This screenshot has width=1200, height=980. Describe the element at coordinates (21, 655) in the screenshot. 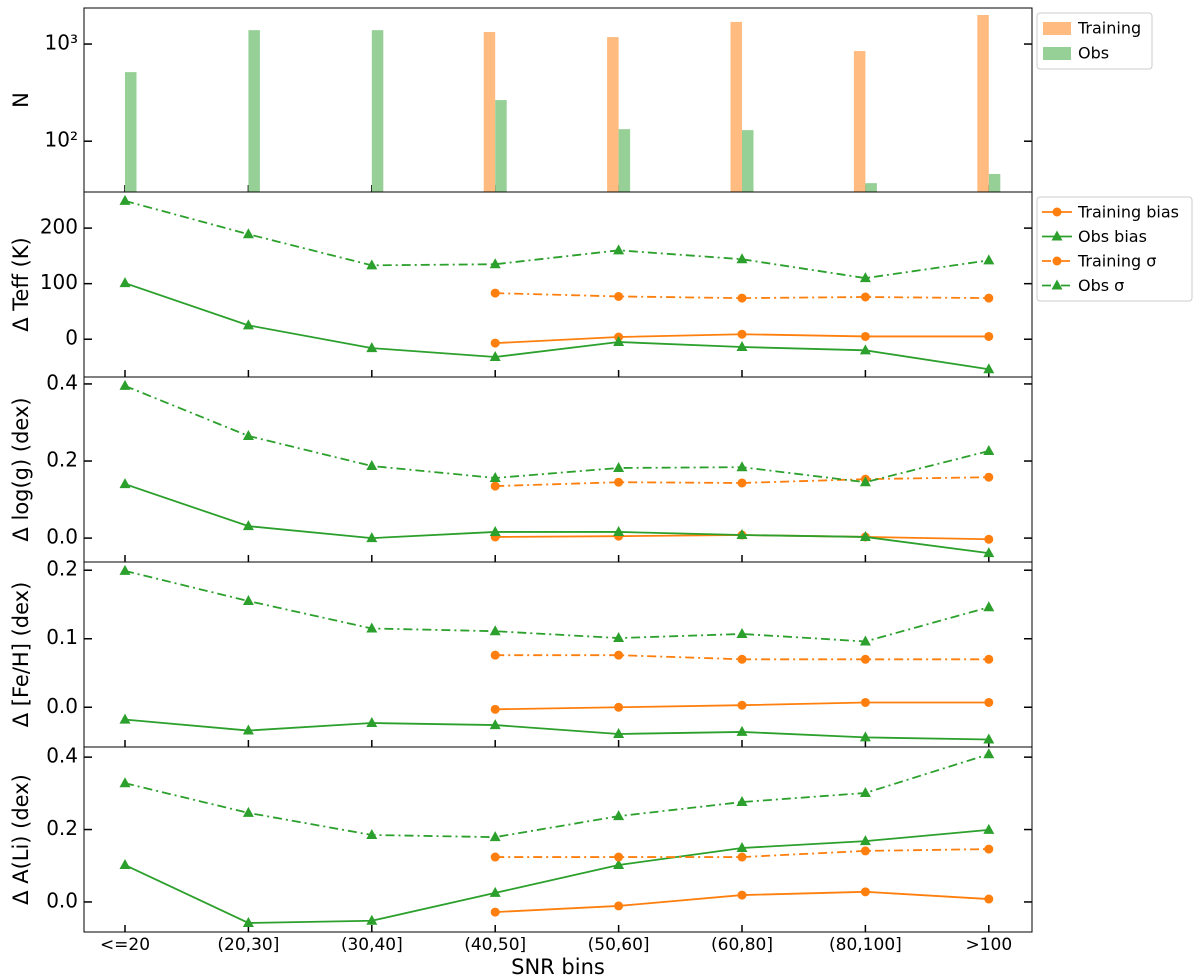

I see `y-axis-label: Δ [Fe/H] (dex)` at that location.